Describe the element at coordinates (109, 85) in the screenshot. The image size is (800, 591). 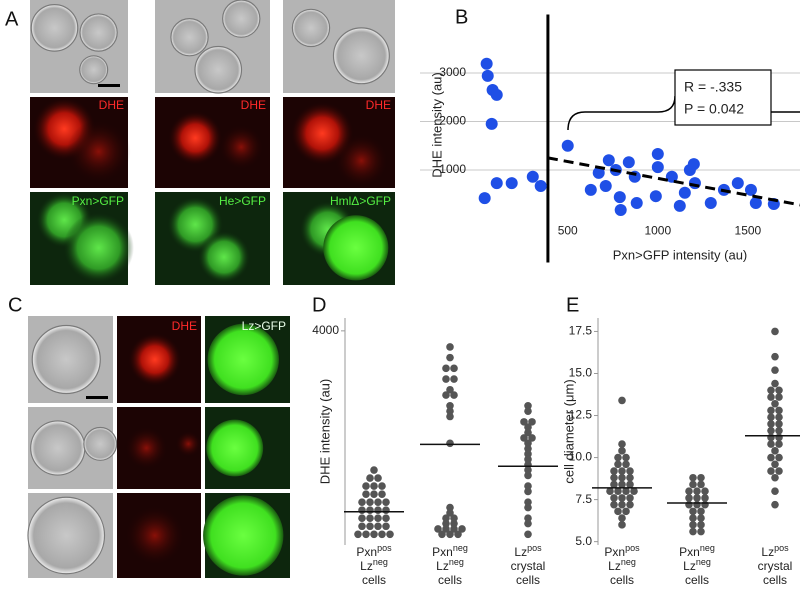
I see `scale-bar` at that location.